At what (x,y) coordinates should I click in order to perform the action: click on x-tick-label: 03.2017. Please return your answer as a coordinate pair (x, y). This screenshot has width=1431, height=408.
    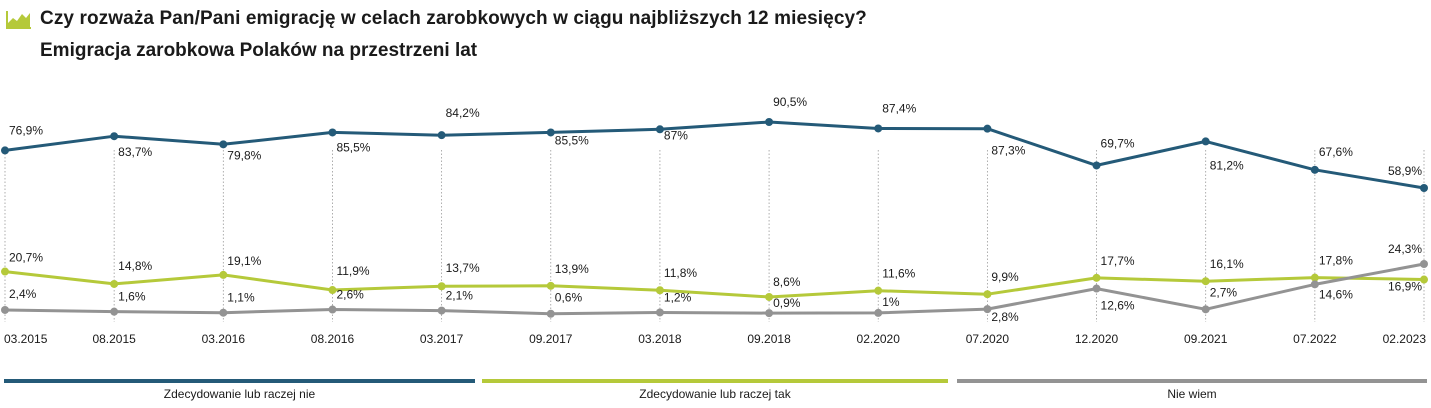
    Looking at the image, I should click on (442, 339).